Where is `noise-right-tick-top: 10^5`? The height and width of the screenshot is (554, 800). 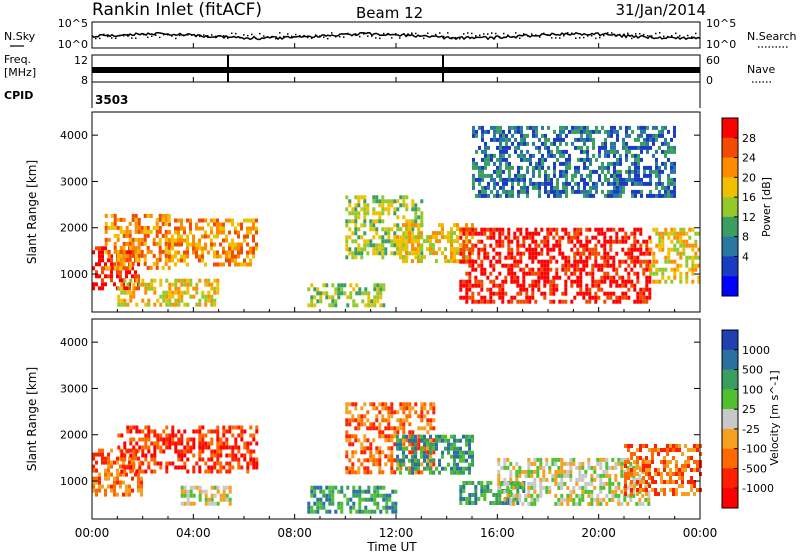
noise-right-tick-top: 10^5 is located at coordinates (721, 23).